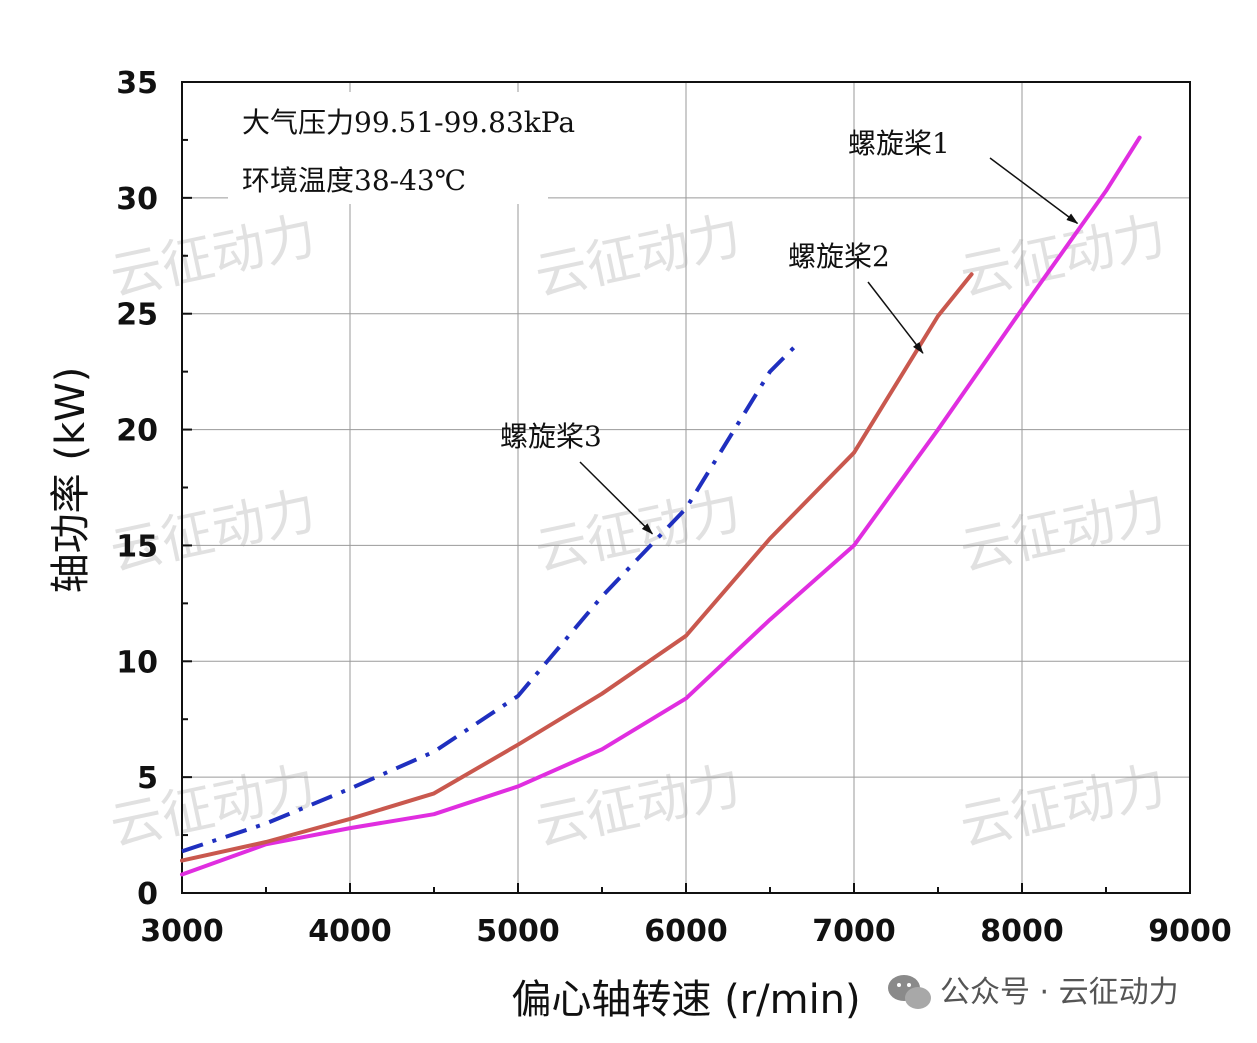 The image size is (1257, 1043). I want to click on y-axis-title: 轴功率 (kW), so click(71, 480).